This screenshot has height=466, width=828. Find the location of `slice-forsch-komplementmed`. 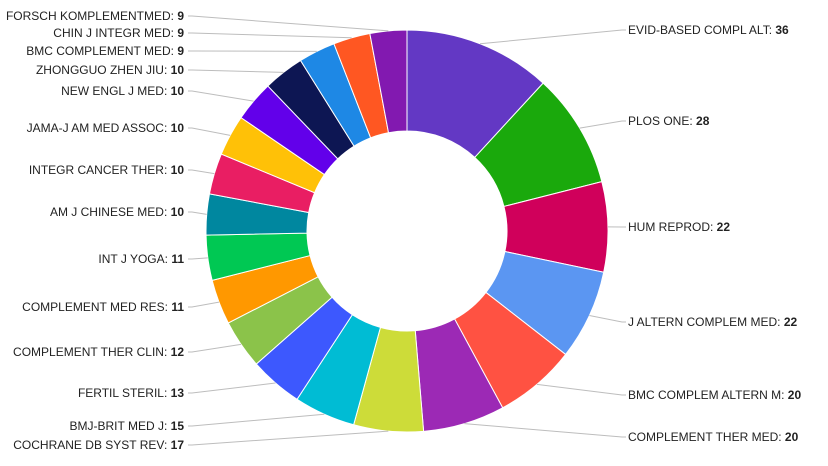

slice-forsch-komplementmed is located at coordinates (388, 81).